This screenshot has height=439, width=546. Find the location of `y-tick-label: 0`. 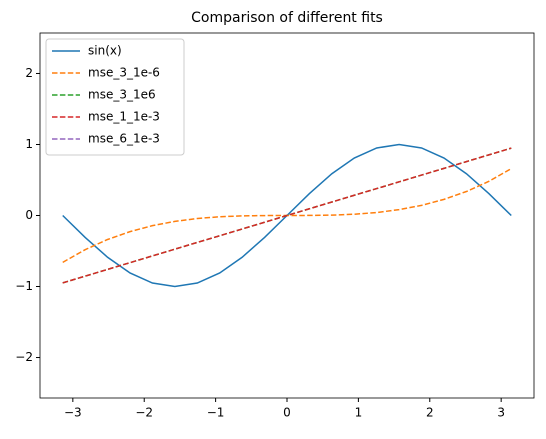

y-tick-label: 0 is located at coordinates (29, 215).